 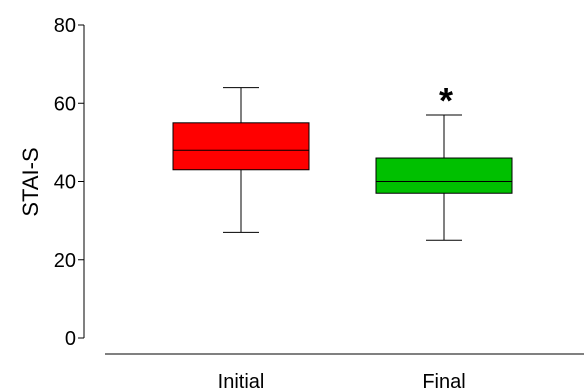 I want to click on y-tick-label: 80, so click(x=65, y=26).